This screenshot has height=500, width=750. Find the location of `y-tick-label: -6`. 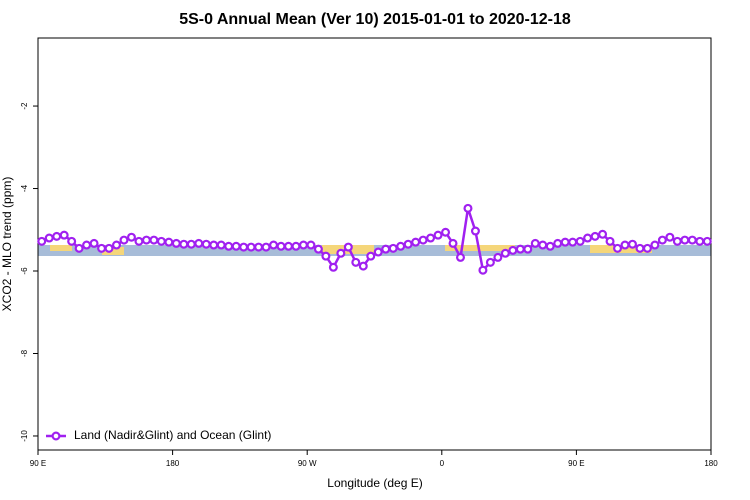

y-tick-label: -6 is located at coordinates (24, 271).